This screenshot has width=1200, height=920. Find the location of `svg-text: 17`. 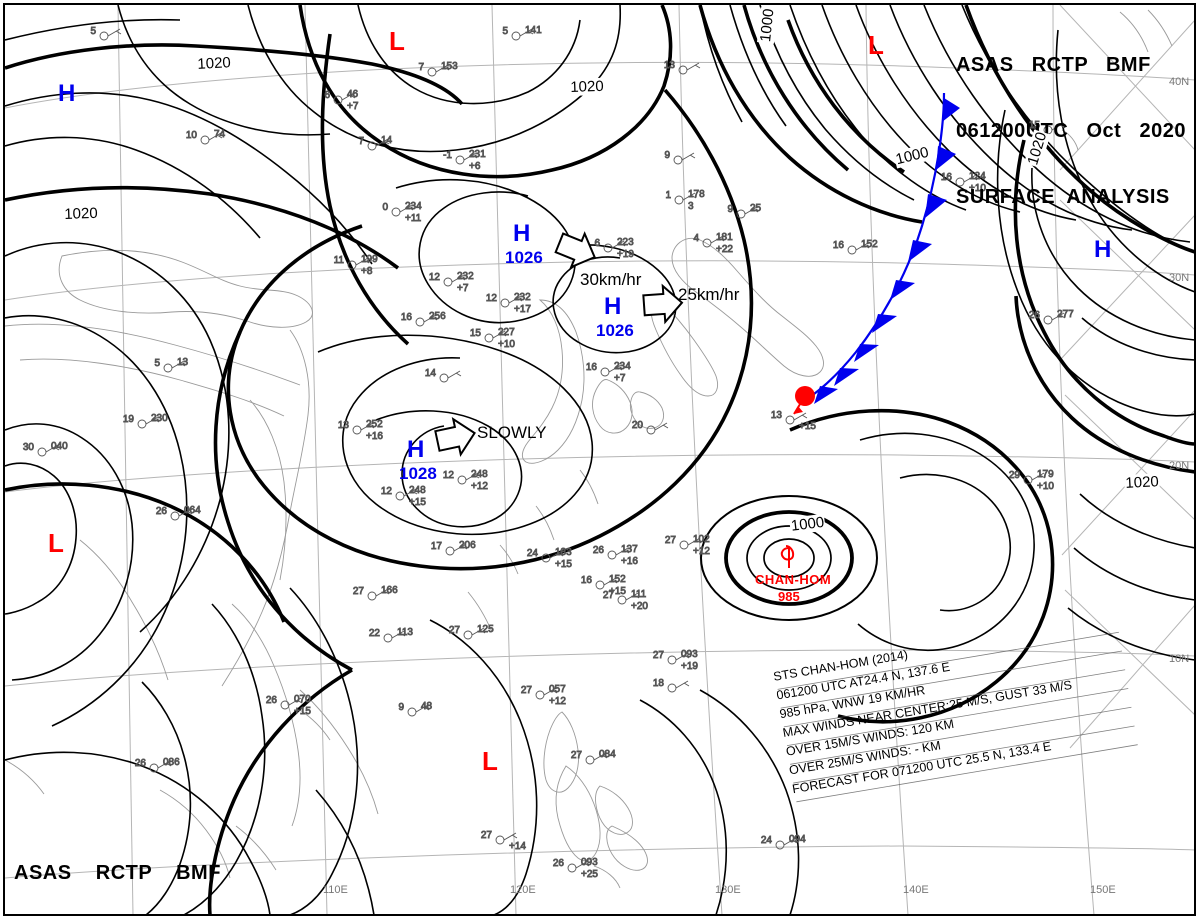

svg-text: 17 is located at coordinates (437, 546).